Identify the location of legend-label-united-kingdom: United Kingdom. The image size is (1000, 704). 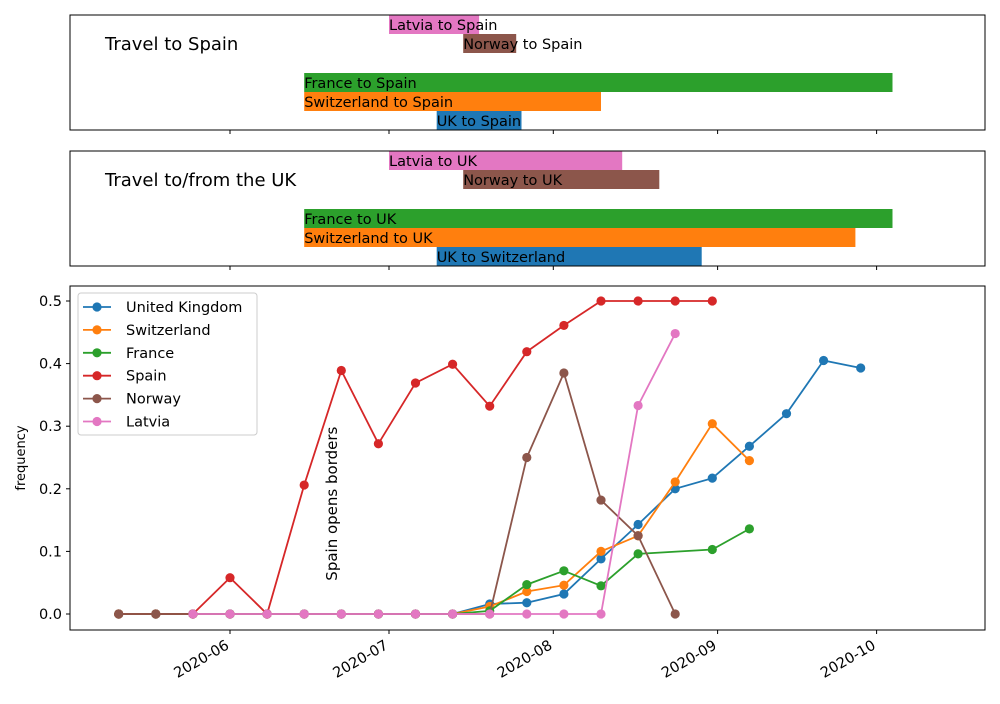
(184, 308).